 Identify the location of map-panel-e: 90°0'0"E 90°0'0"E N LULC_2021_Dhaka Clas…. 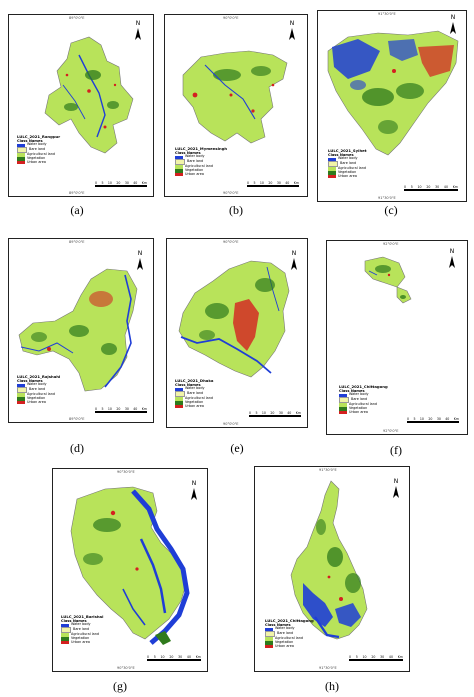
(237, 333).